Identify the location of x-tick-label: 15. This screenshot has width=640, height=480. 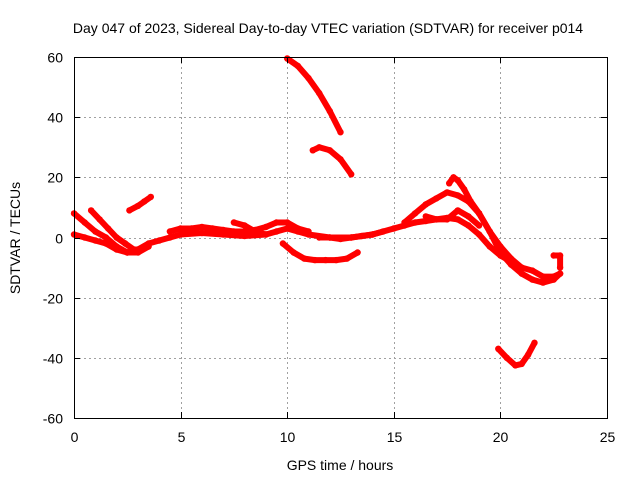
(395, 437).